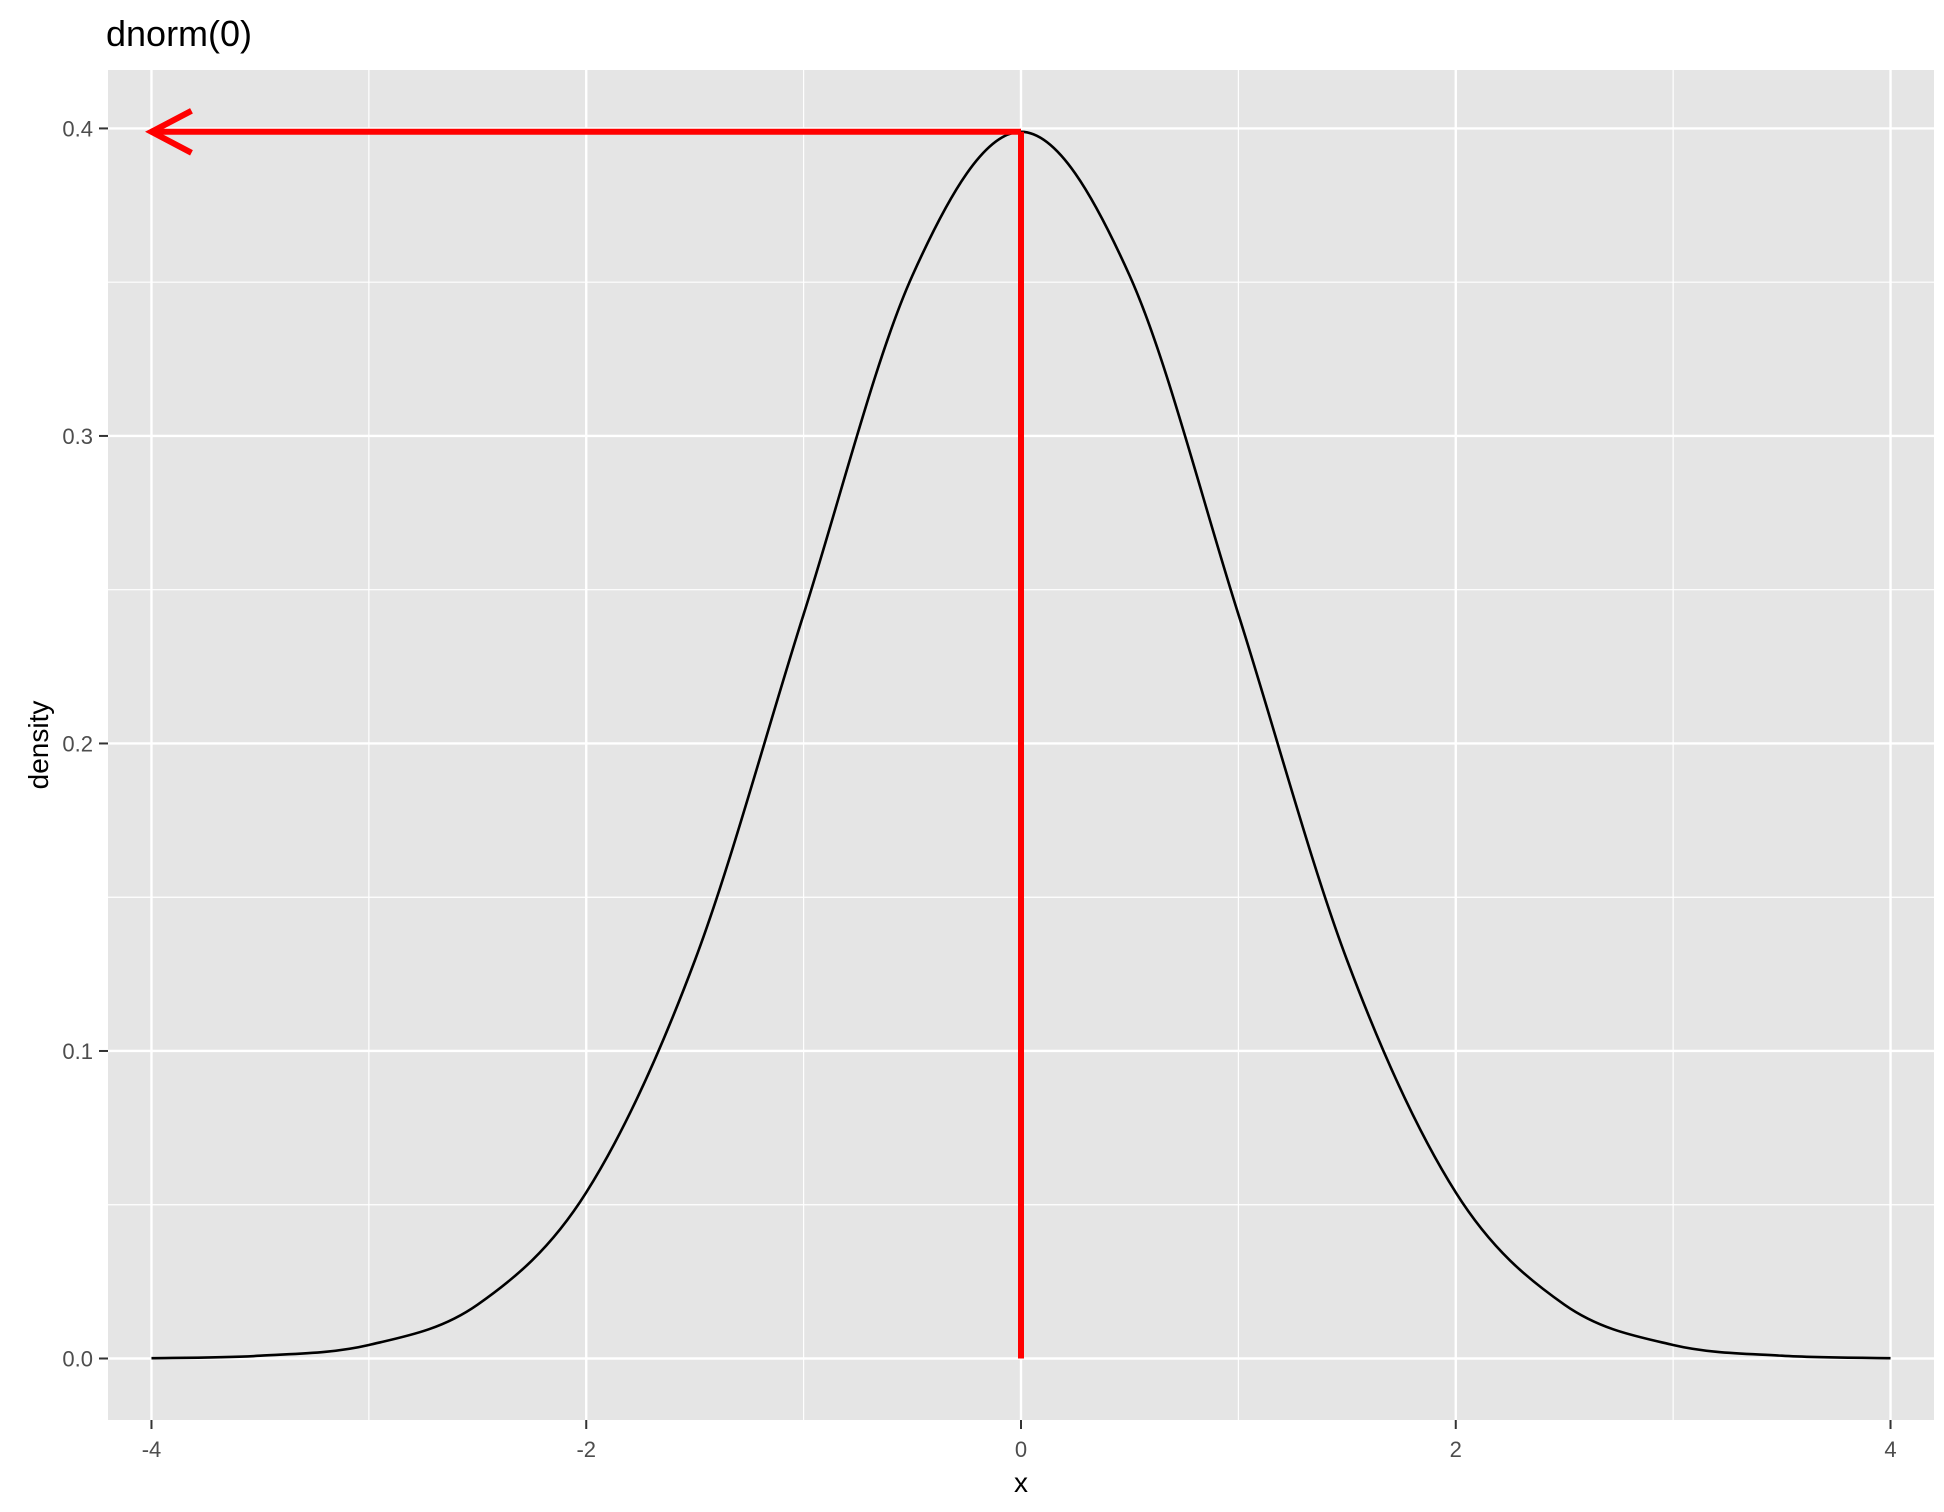 The image size is (1944, 1512). Describe the element at coordinates (77, 1358) in the screenshot. I see `y-tick-label: 0.0` at that location.